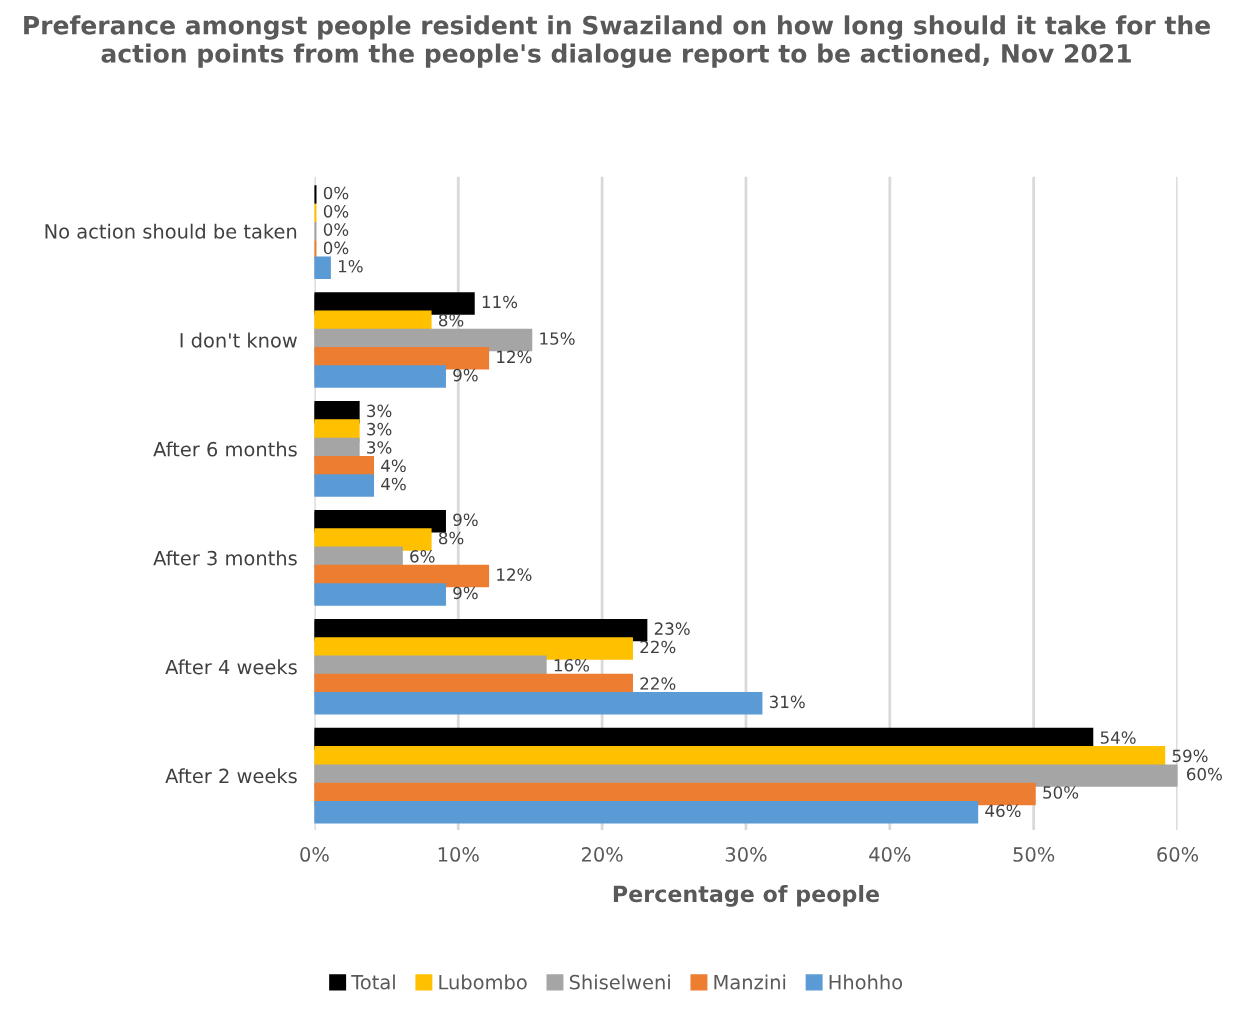  I want to click on data-label: 46%, so click(1003, 811).